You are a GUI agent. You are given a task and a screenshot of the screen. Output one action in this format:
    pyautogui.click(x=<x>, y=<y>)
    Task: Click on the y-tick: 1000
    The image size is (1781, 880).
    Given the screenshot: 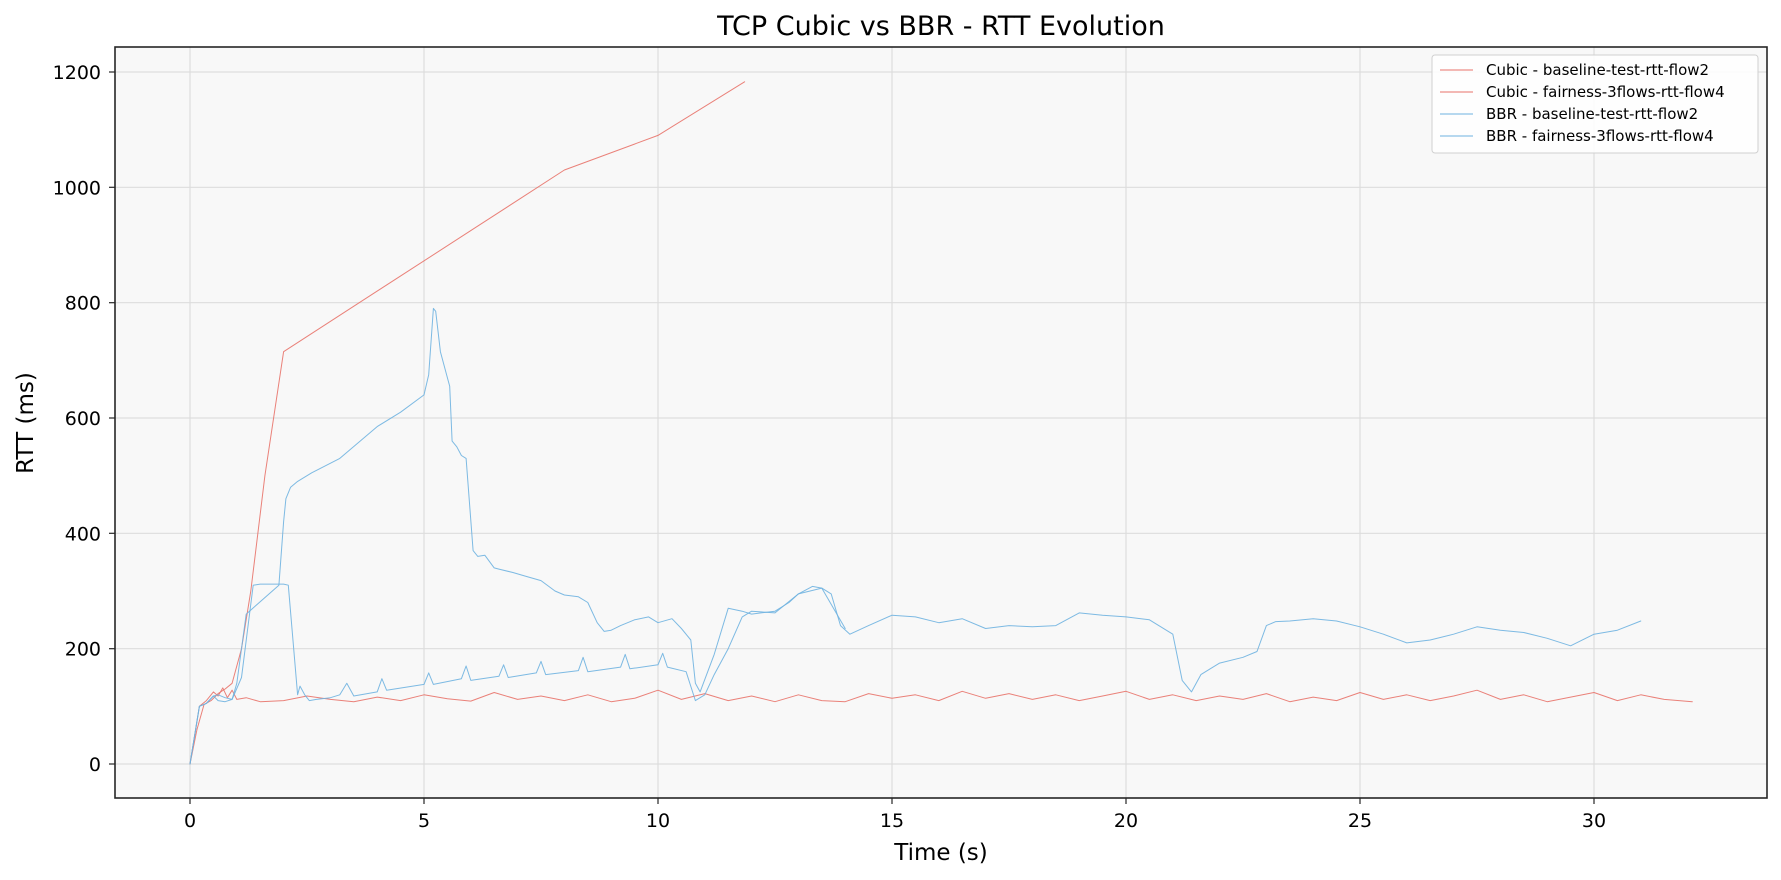 What is the action you would take?
    pyautogui.click(x=84, y=188)
    